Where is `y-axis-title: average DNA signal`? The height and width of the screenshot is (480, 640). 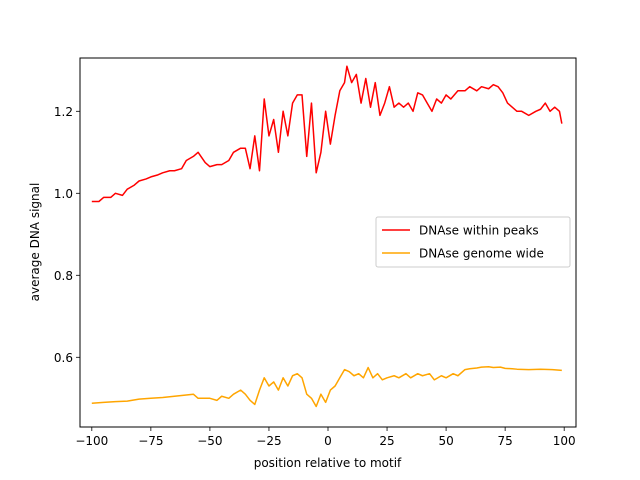
y-axis-title: average DNA signal is located at coordinates (35, 242).